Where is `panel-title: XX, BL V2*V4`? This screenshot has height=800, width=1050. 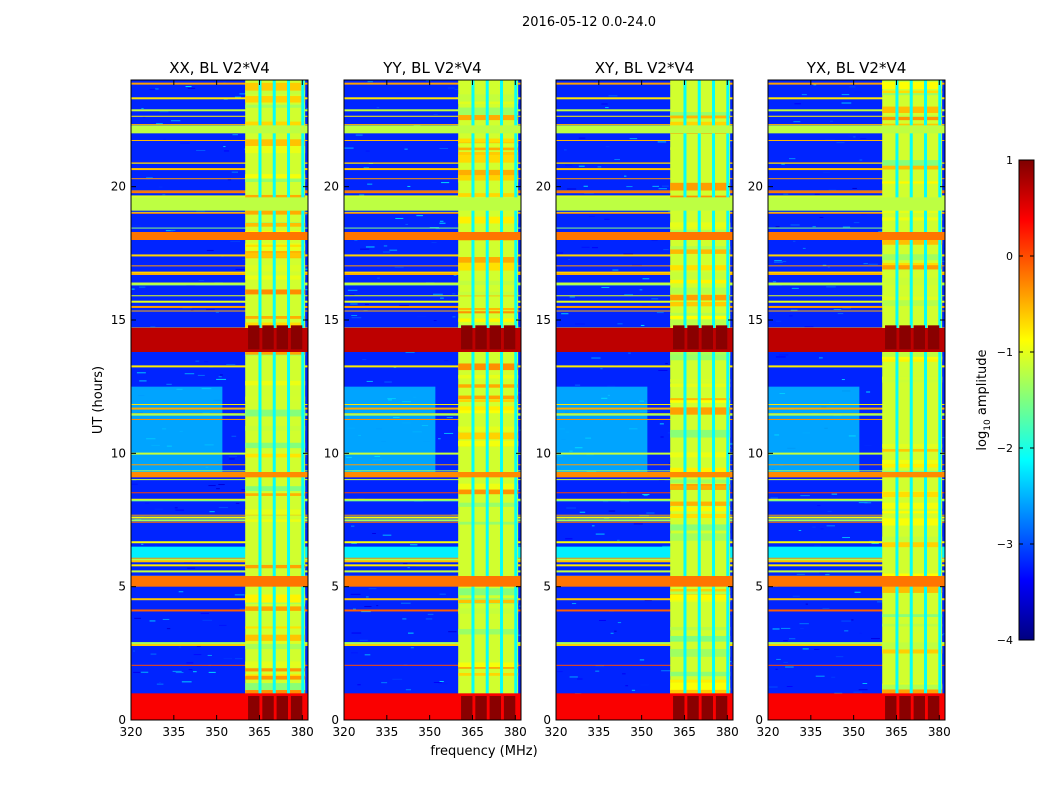
panel-title: XX, BL V2*V4 is located at coordinates (219, 68).